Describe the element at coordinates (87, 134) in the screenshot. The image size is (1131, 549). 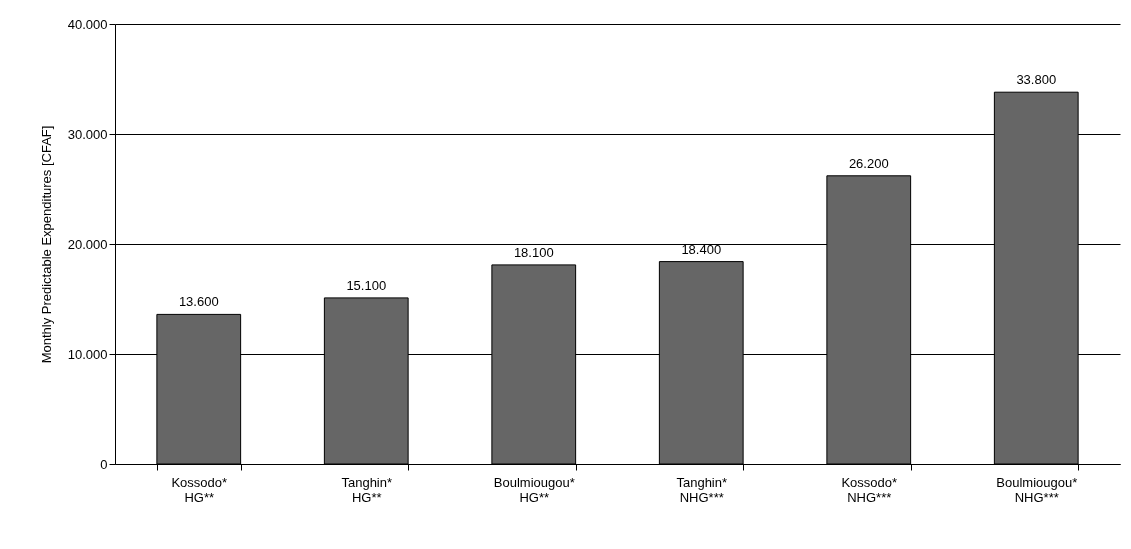
I see `y-tick-label: 30.000` at that location.